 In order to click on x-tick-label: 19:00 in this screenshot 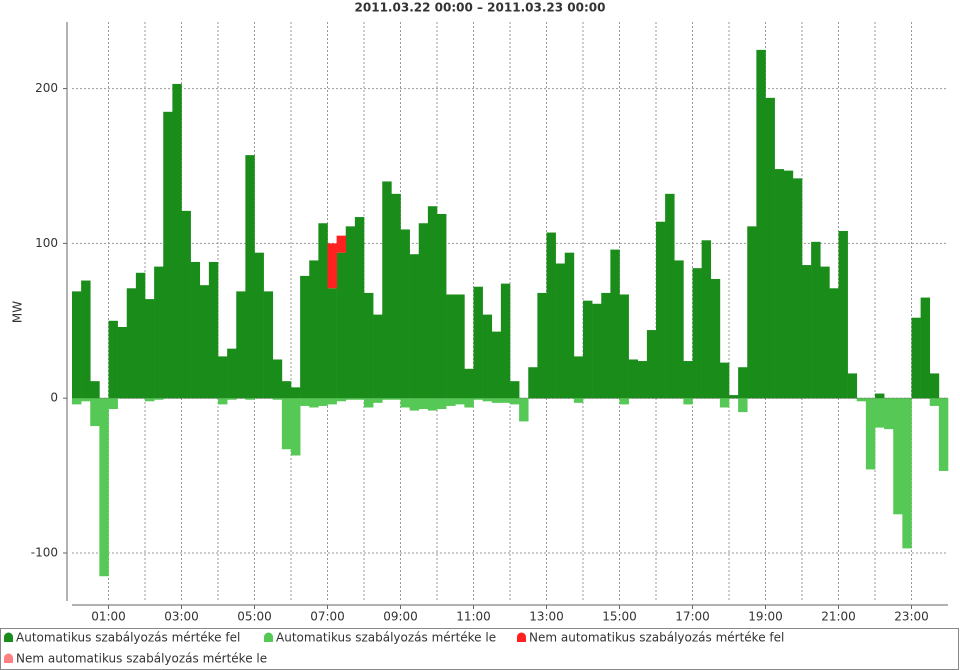, I will do `click(765, 617)`.